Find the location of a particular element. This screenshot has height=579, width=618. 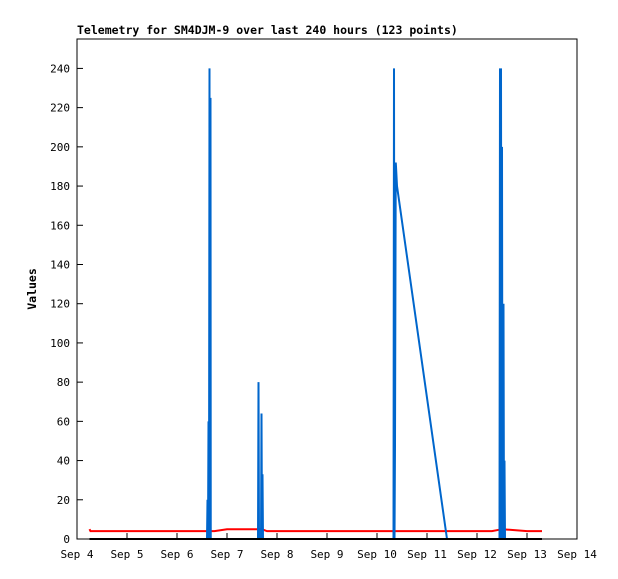

x-tick-label: Sep 14 is located at coordinates (577, 554).